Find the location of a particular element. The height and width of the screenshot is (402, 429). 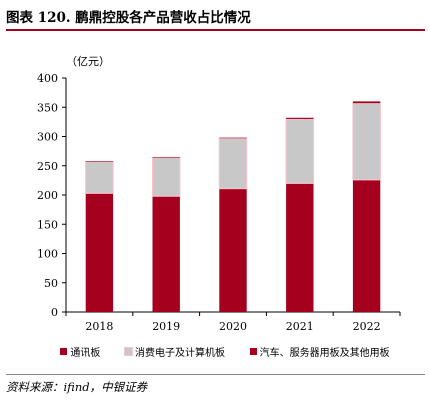

y-tick-label: 150 is located at coordinates (47, 224).